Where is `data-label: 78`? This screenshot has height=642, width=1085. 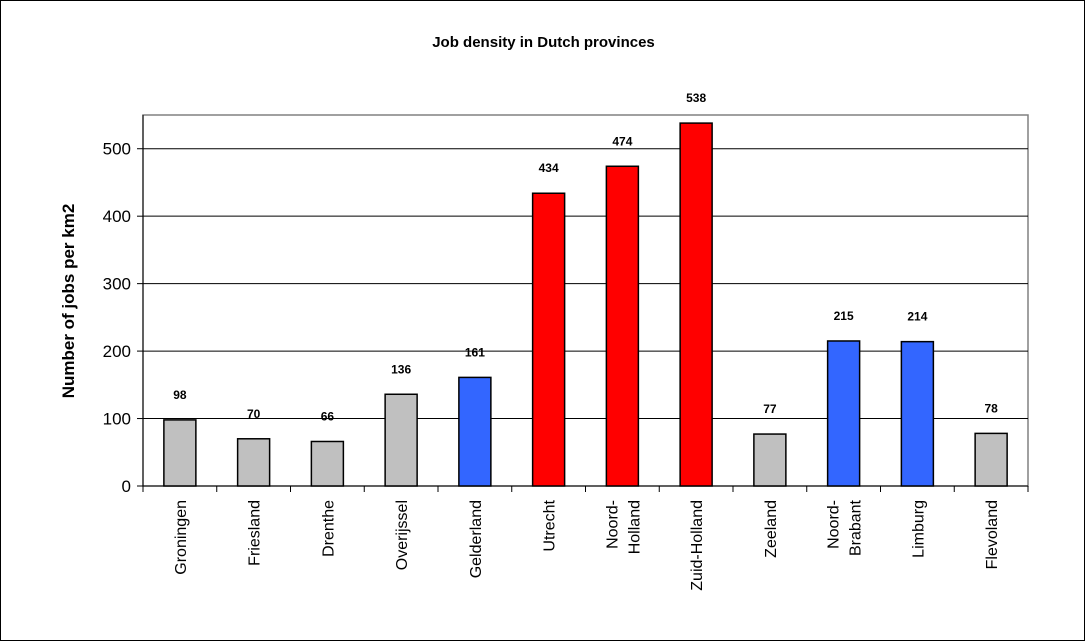
data-label: 78 is located at coordinates (991, 408).